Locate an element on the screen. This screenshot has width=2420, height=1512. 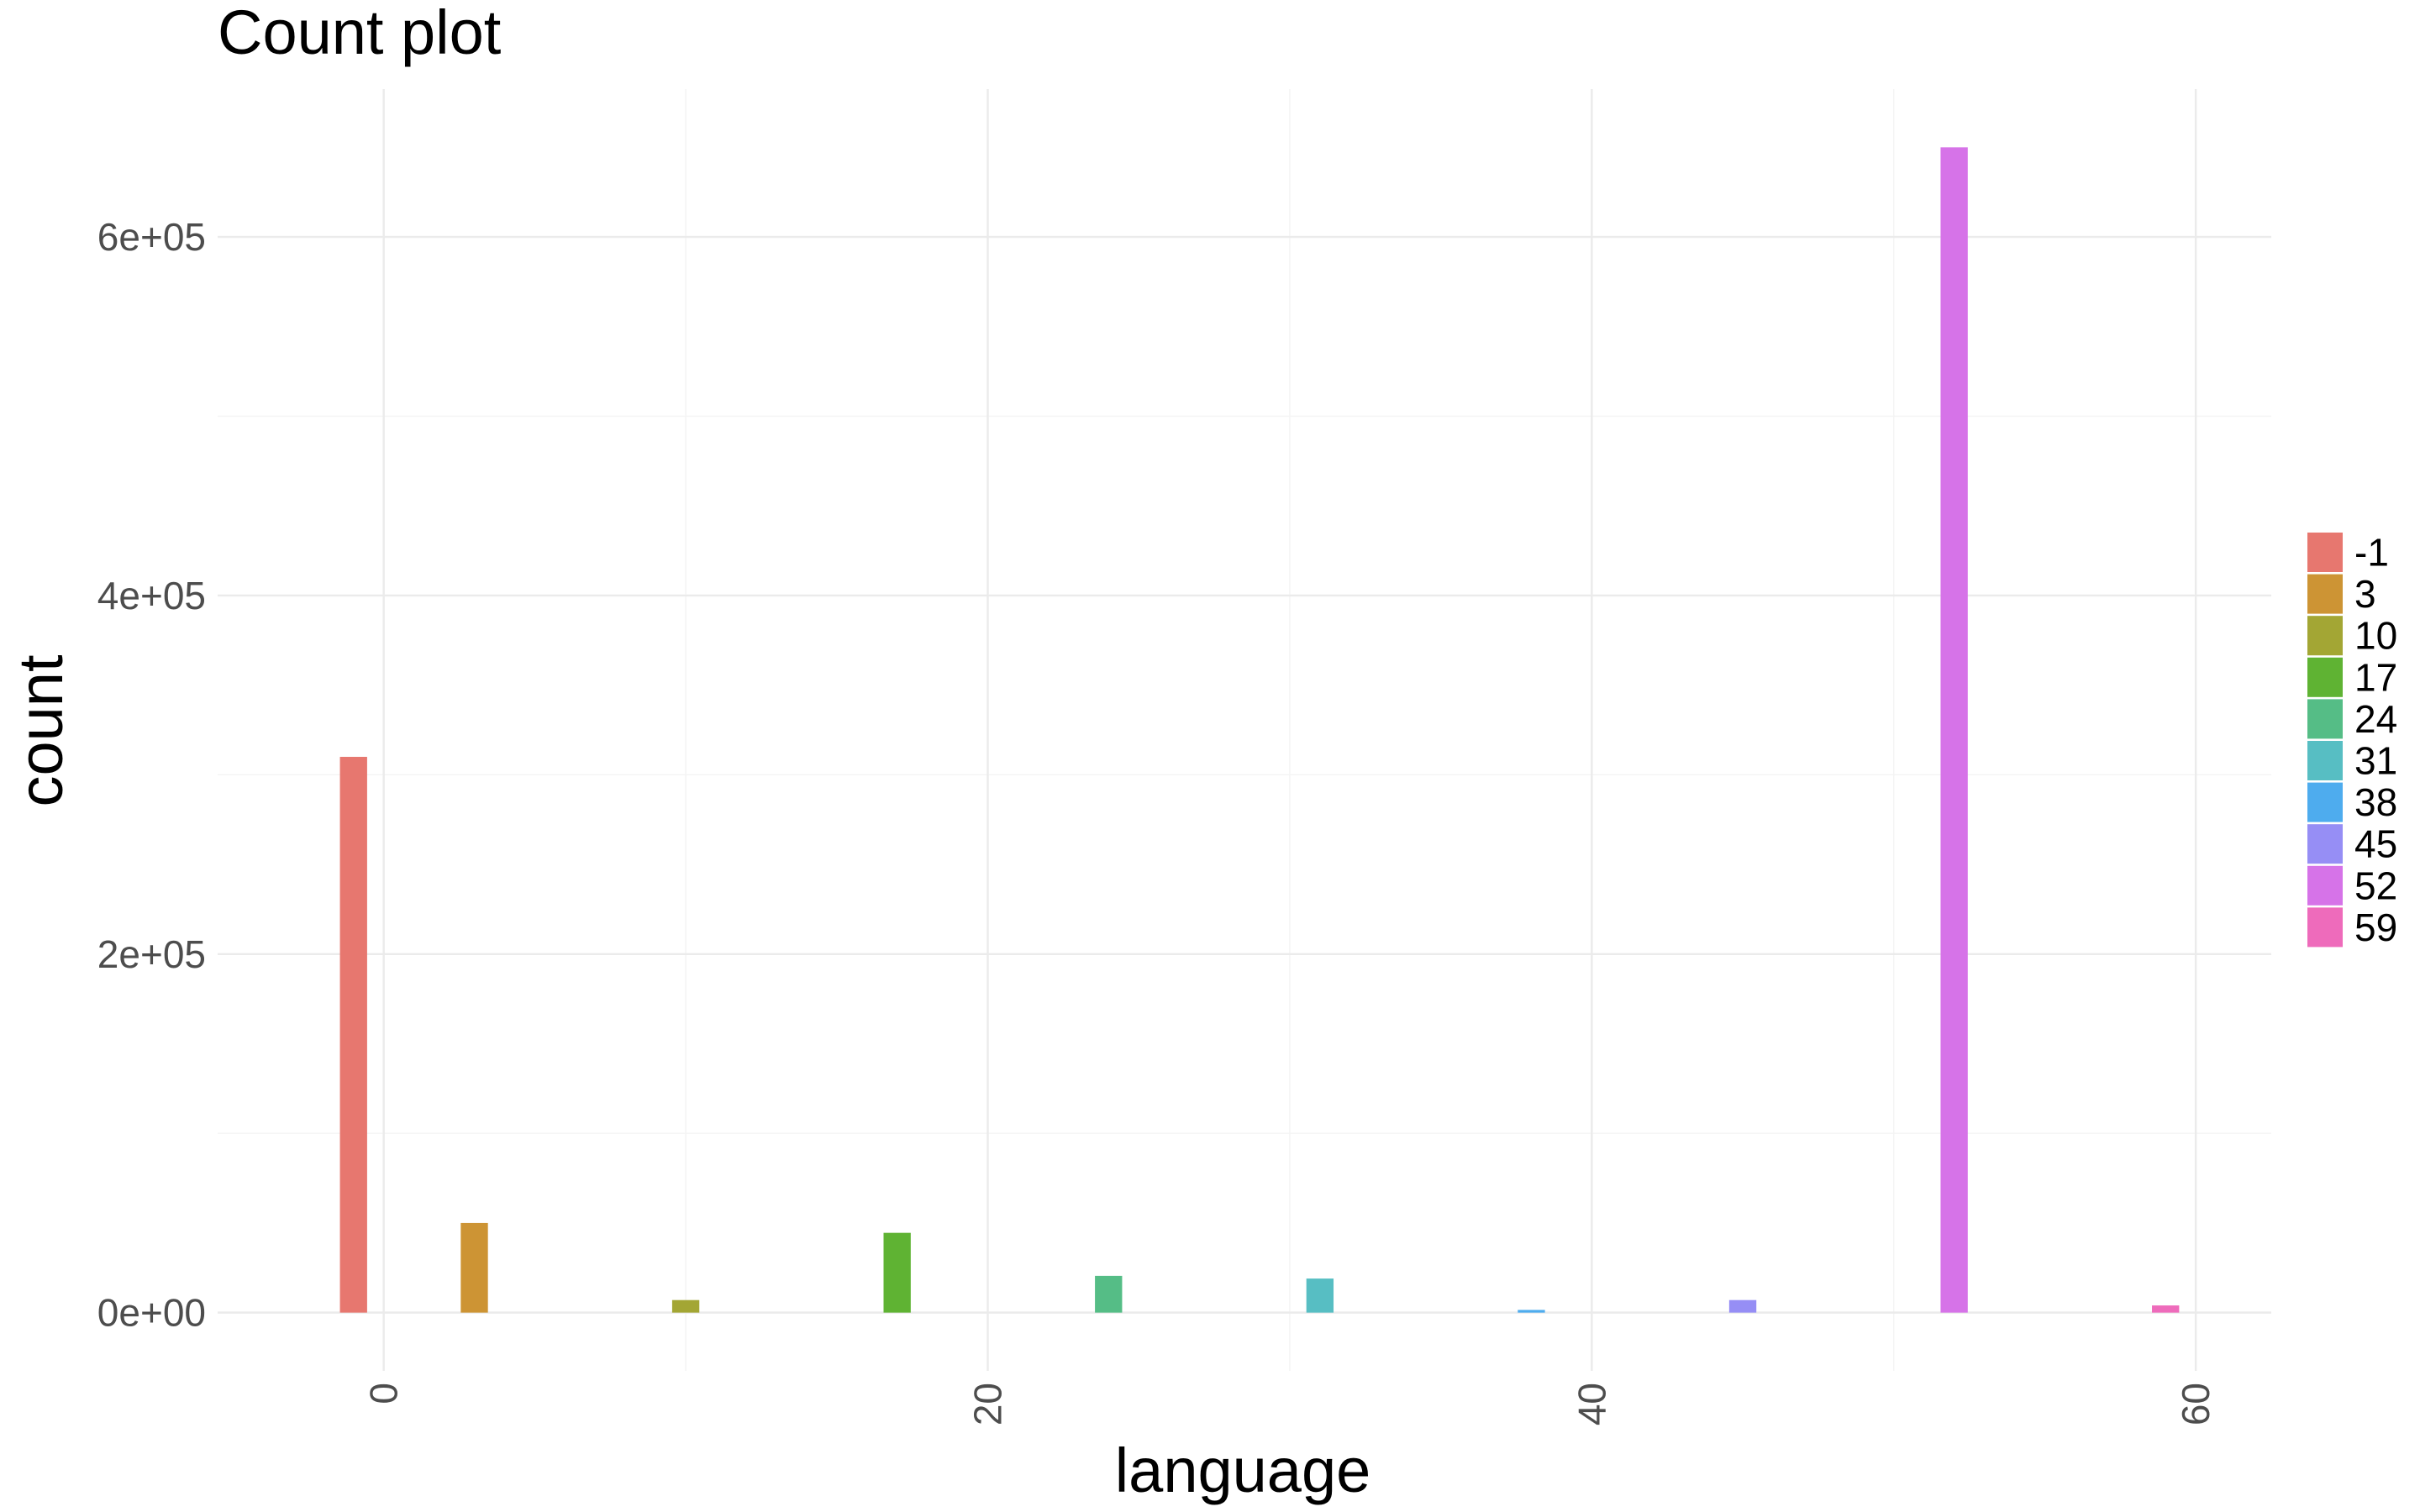
legend-label: 10 is located at coordinates (2375, 636).